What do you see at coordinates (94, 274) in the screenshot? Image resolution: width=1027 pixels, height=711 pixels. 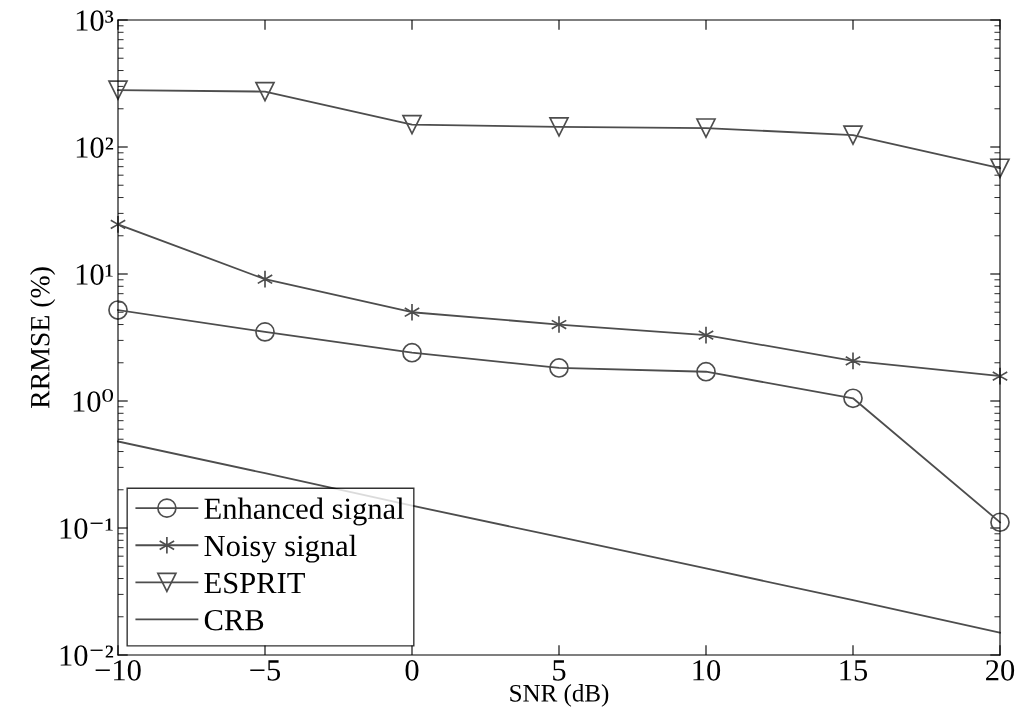 I see `y-tick-label: 10¹` at bounding box center [94, 274].